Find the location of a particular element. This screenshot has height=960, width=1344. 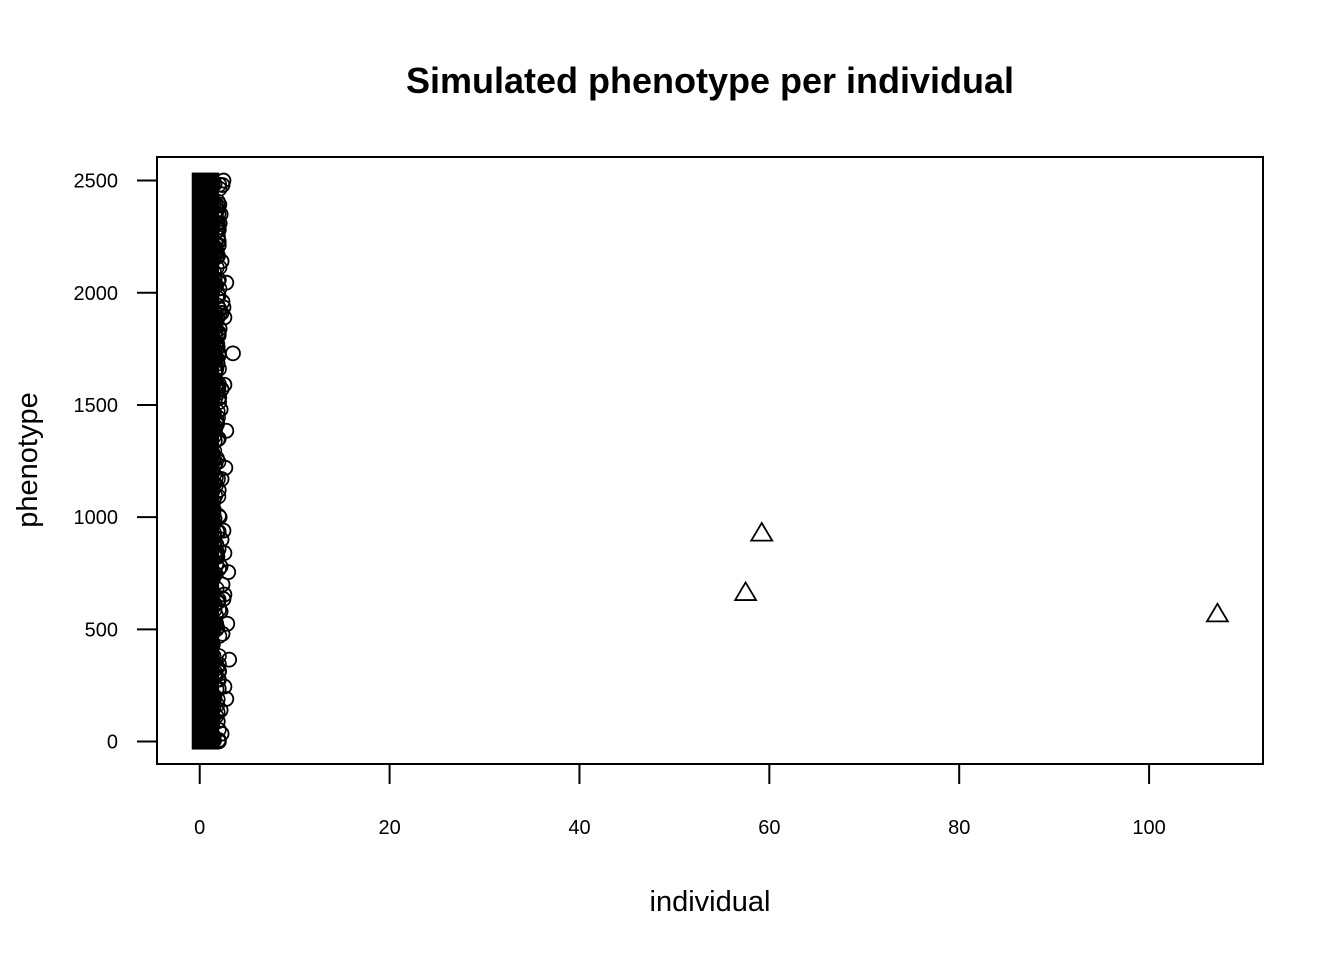

x-tick-label: 60 is located at coordinates (769, 828).